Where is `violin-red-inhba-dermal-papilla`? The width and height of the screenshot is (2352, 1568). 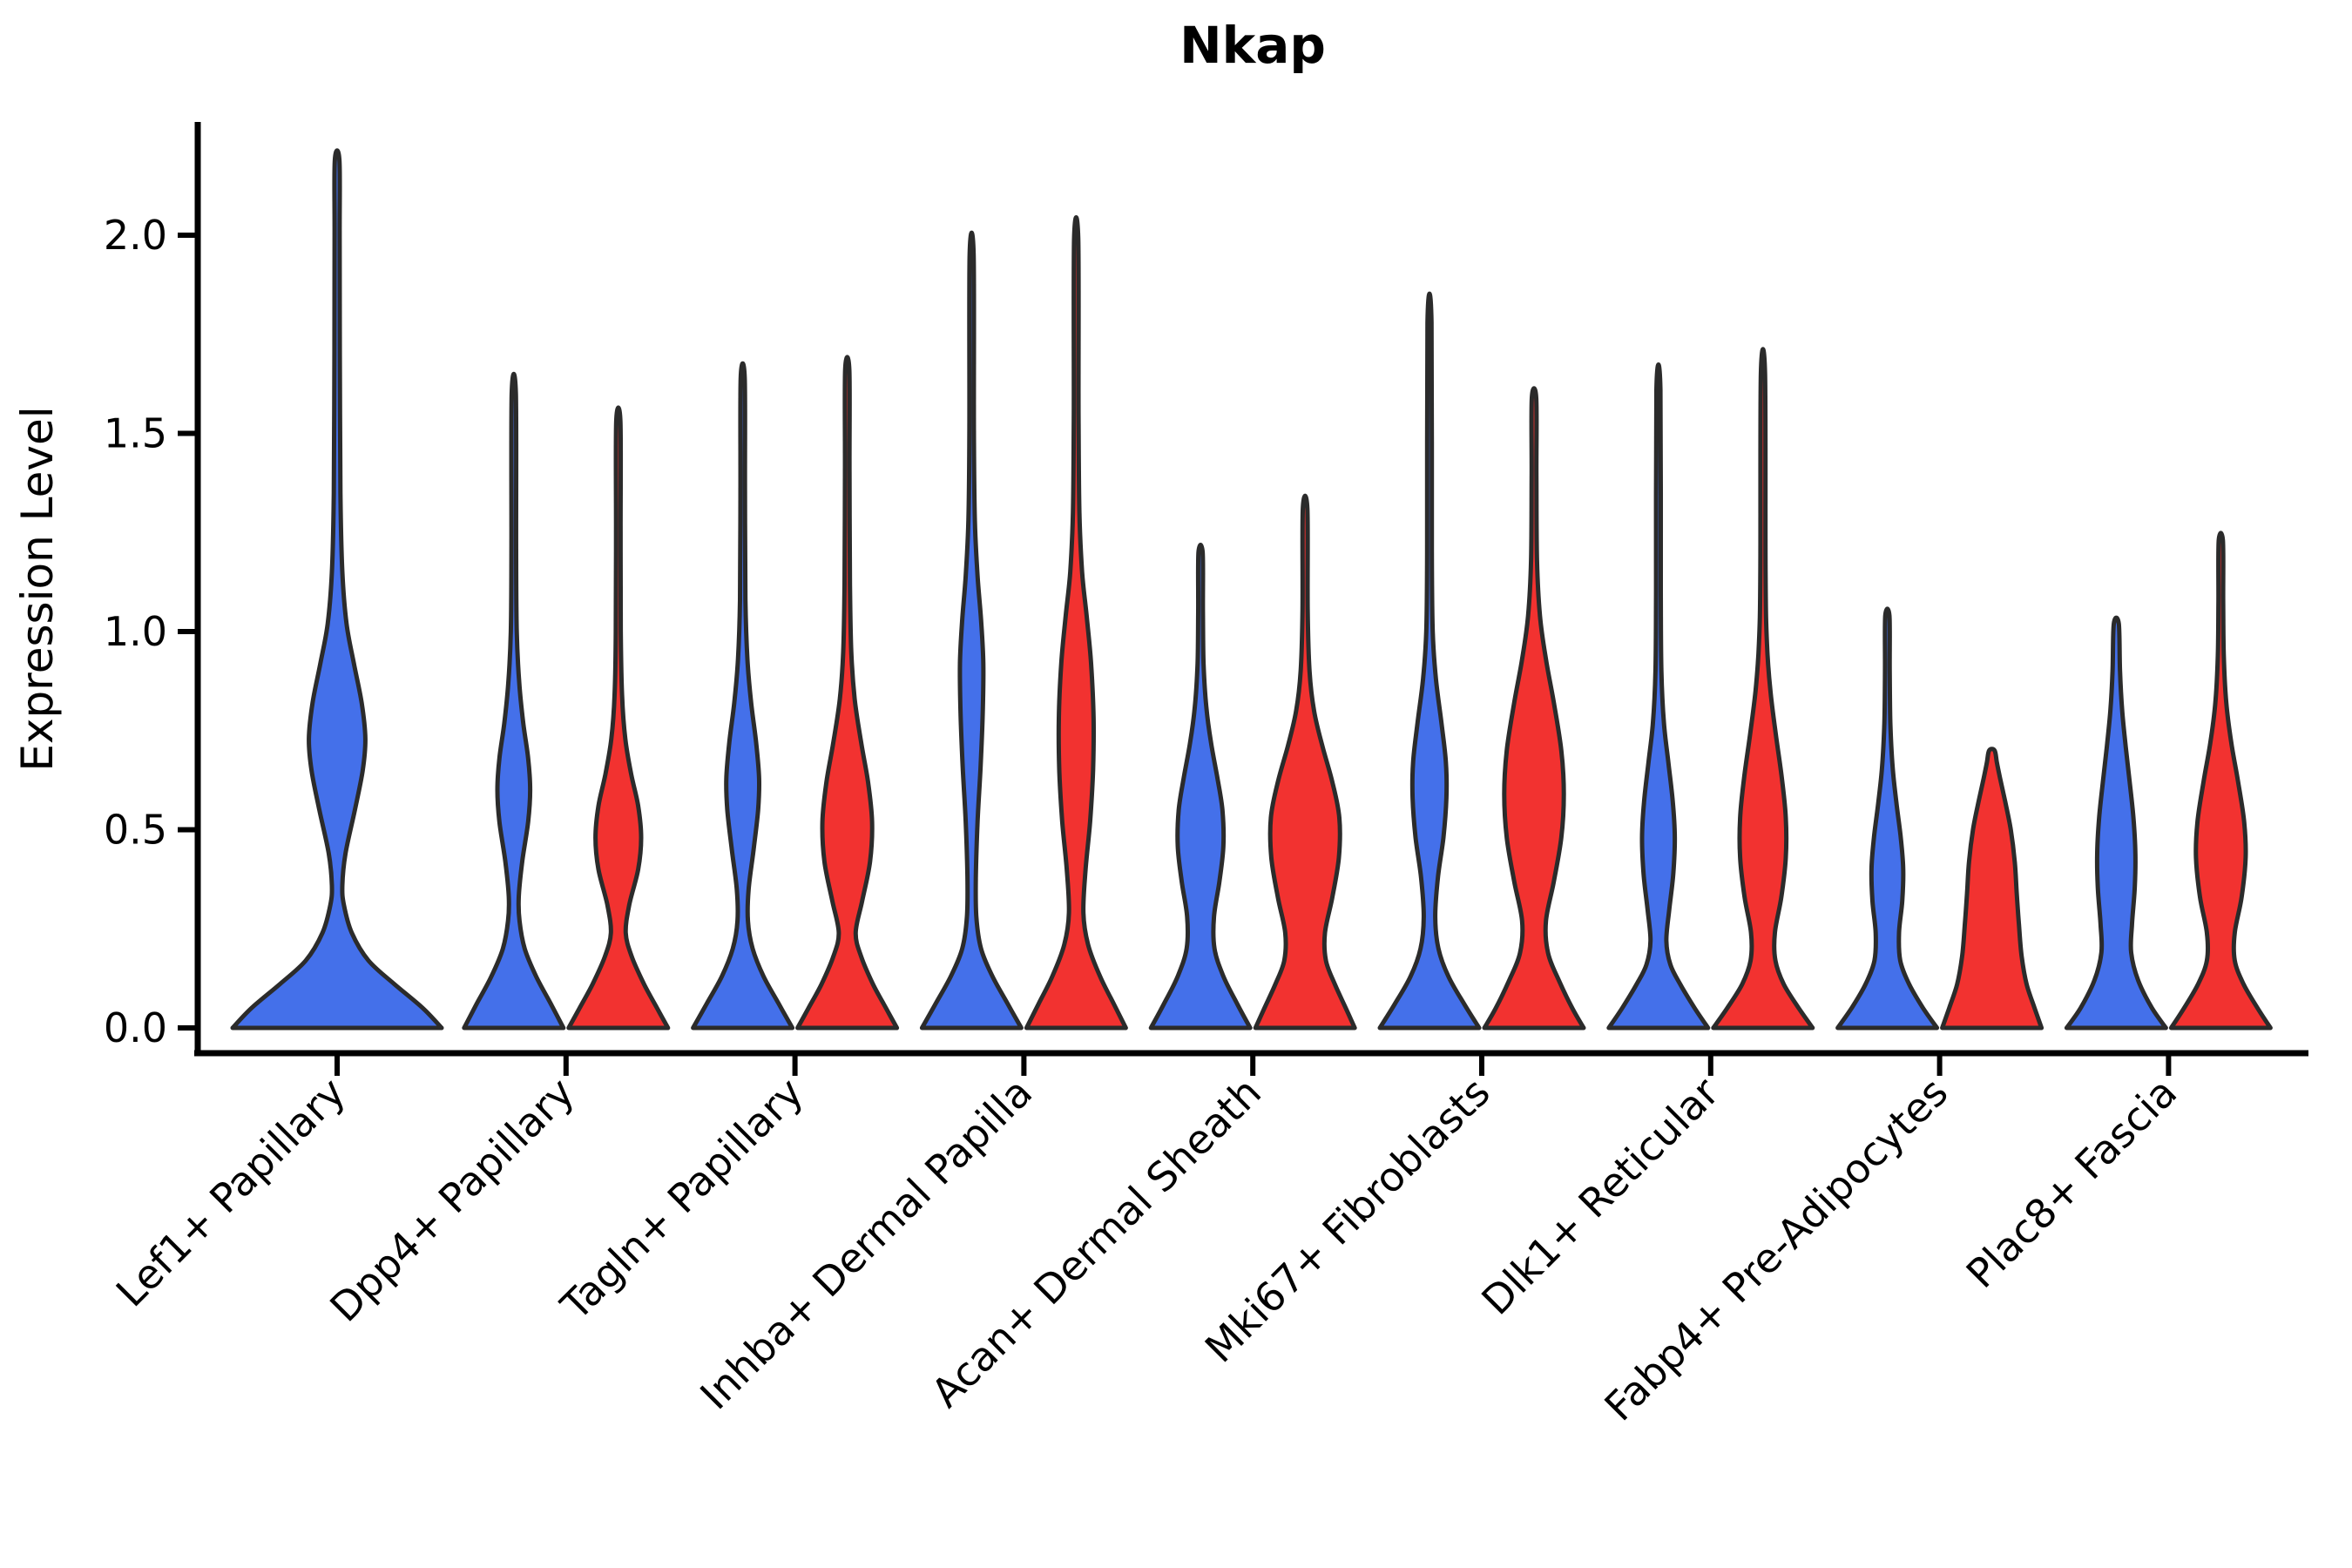 violin-red-inhba-dermal-papilla is located at coordinates (1076, 623).